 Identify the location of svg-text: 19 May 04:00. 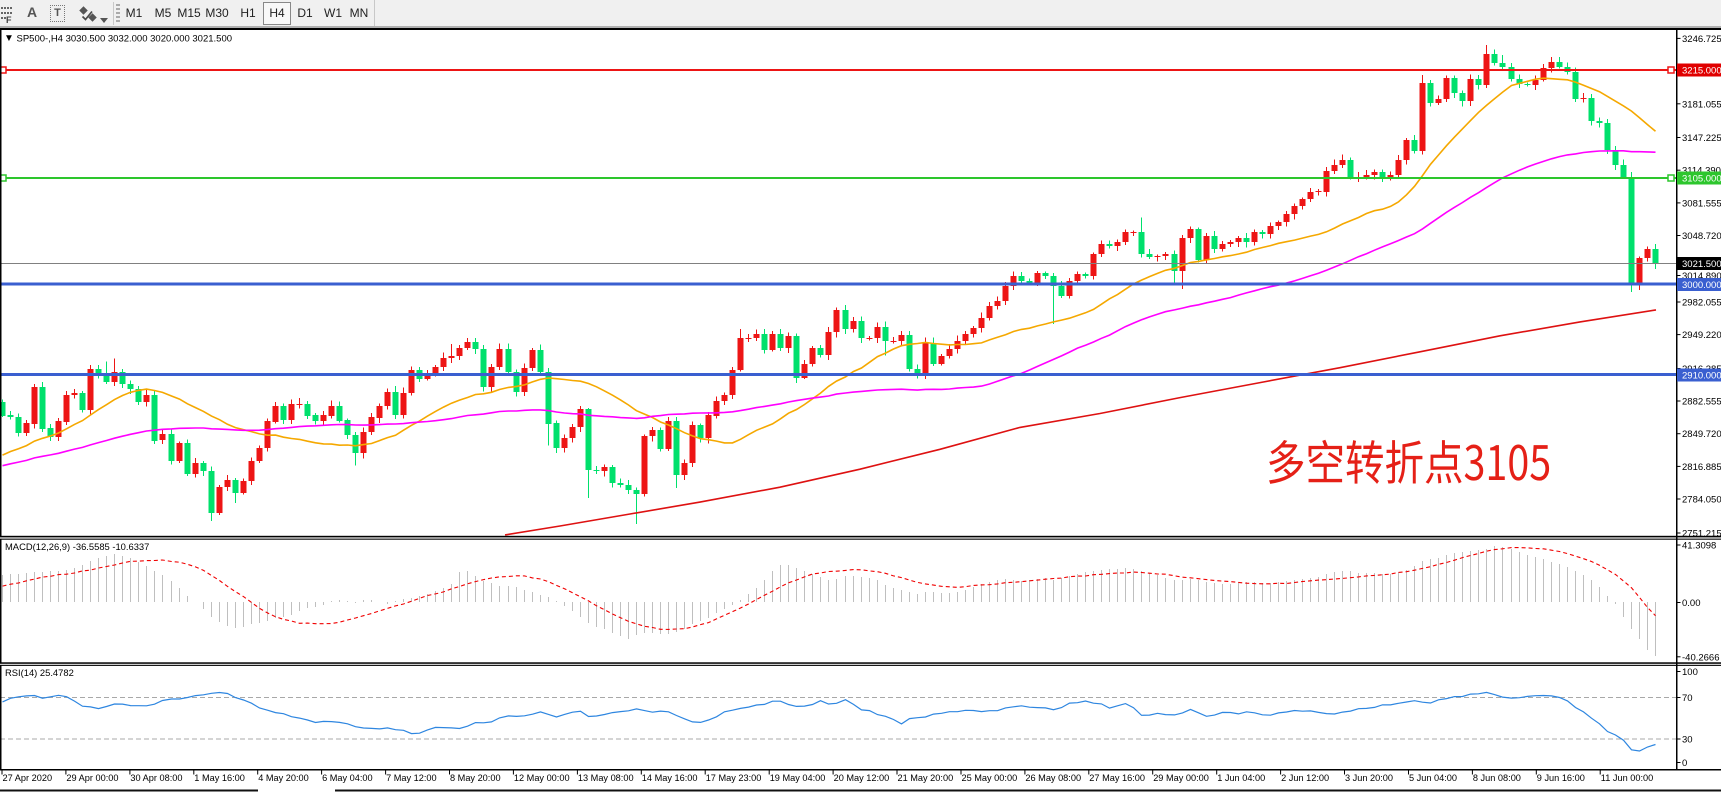
(798, 778).